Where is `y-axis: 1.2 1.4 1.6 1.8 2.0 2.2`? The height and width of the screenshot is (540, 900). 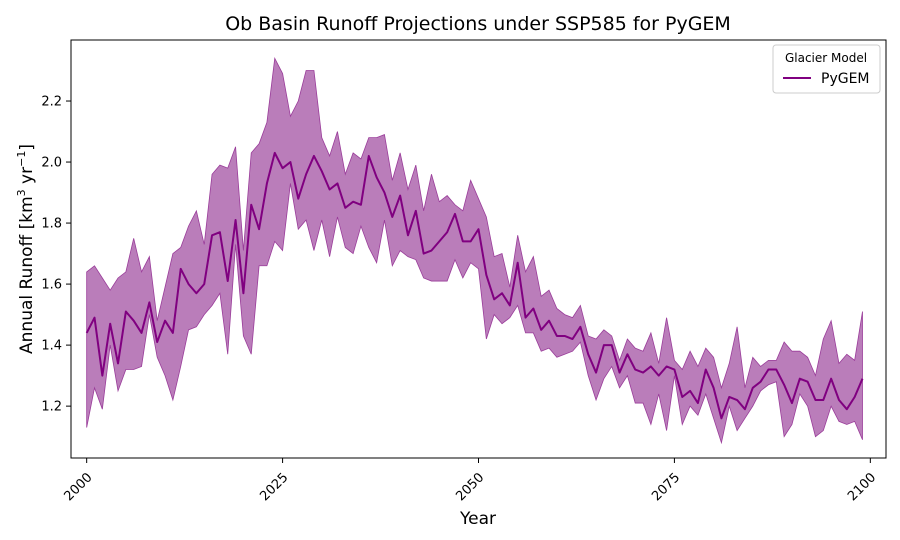 y-axis: 1.2 1.4 1.6 1.8 2.0 2.2 is located at coordinates (56, 255).